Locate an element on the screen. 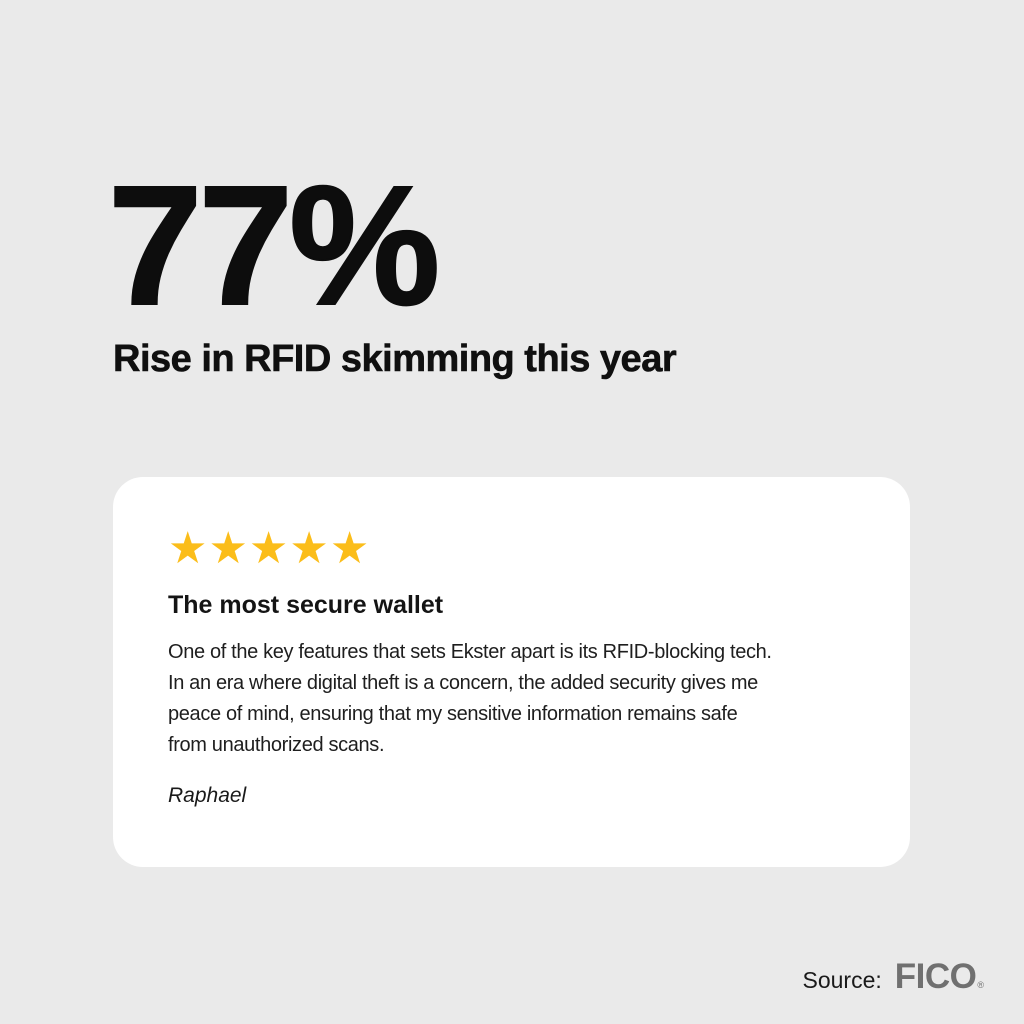 This screenshot has width=1024, height=1024. fico-logo-text: FICO is located at coordinates (935, 976).